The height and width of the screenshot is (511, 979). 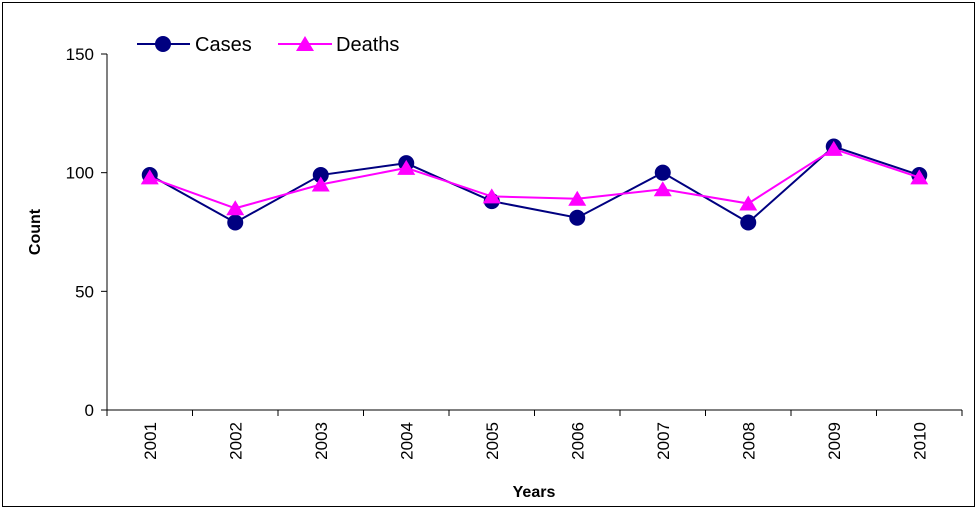 I want to click on x-tick-label: 2008, so click(x=748, y=441).